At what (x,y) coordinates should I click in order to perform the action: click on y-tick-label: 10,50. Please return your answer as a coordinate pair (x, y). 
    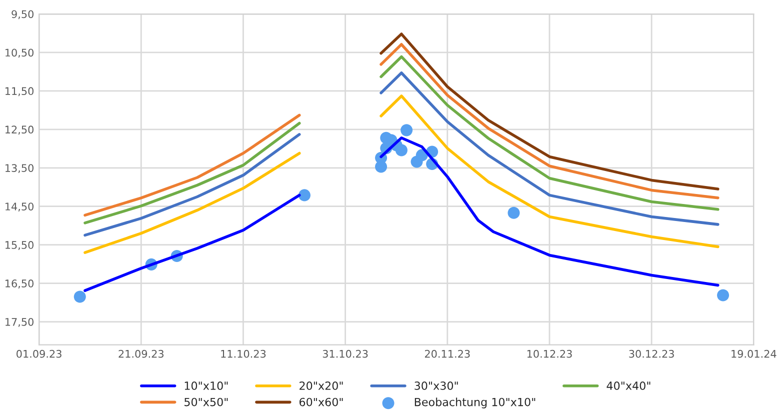
    Looking at the image, I should click on (20, 53).